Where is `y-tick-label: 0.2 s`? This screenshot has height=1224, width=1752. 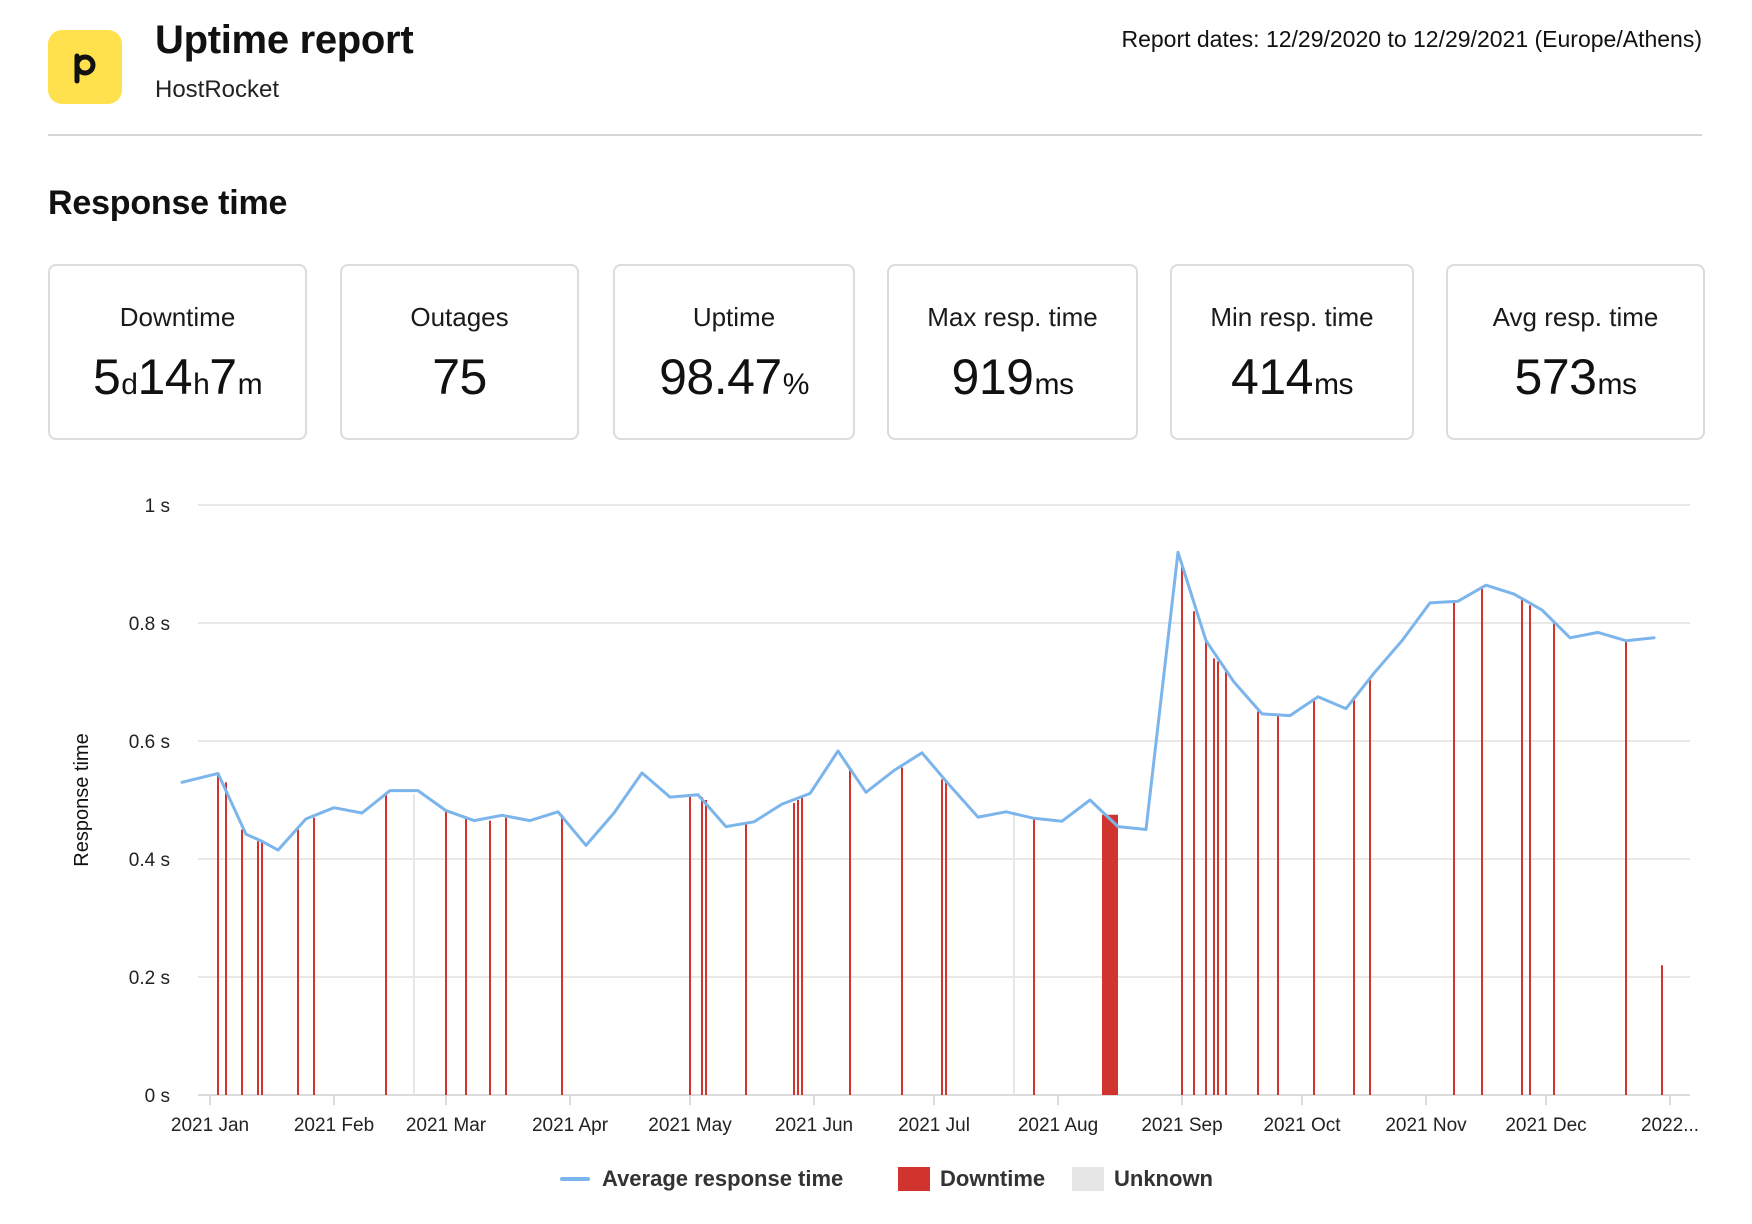
y-tick-label: 0.2 s is located at coordinates (149, 978).